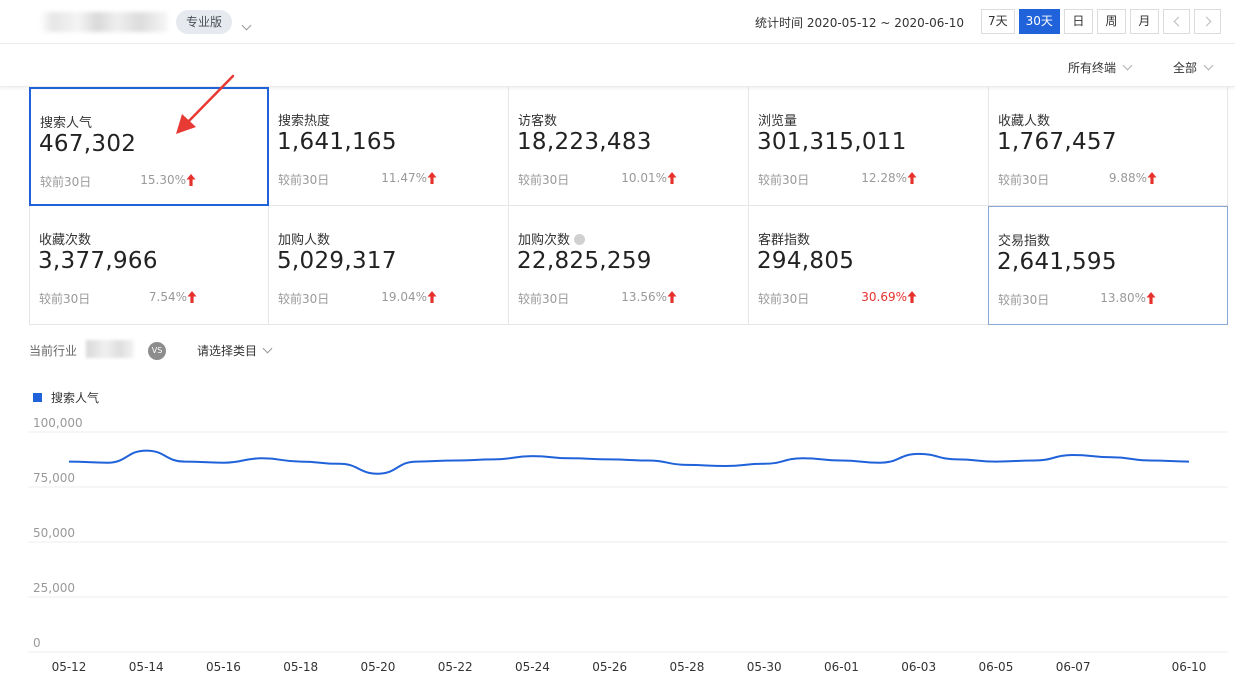 The height and width of the screenshot is (693, 1235). Describe the element at coordinates (764, 667) in the screenshot. I see `x-tick-label: 05-30` at that location.